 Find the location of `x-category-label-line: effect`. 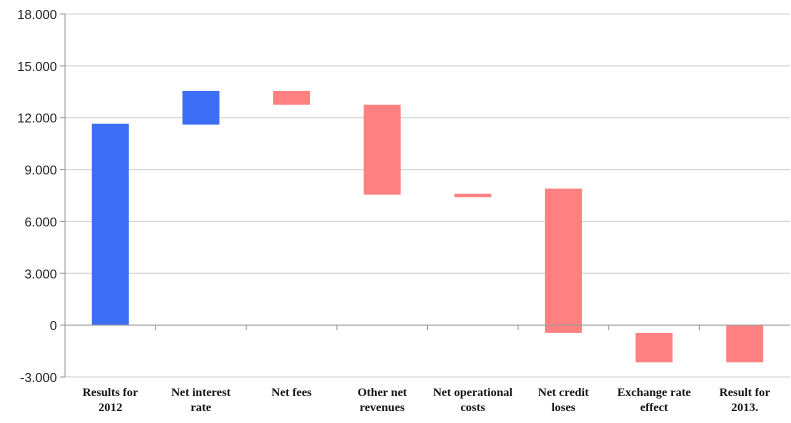

x-category-label-line: effect is located at coordinates (654, 407).